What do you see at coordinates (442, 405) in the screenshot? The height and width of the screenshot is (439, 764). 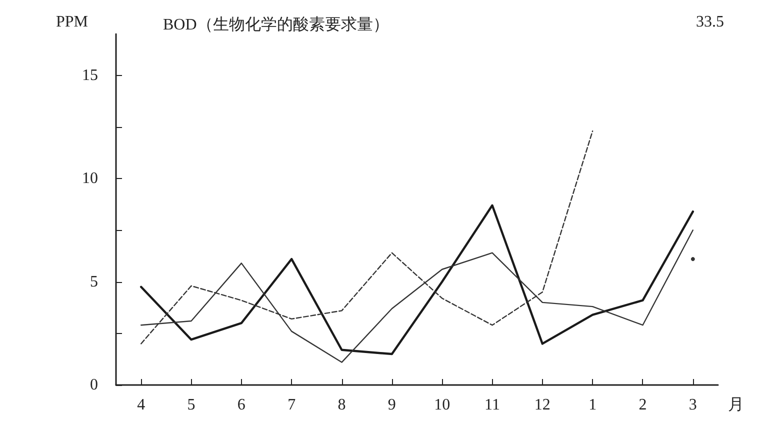 I see `x-tick-label: 10` at bounding box center [442, 405].